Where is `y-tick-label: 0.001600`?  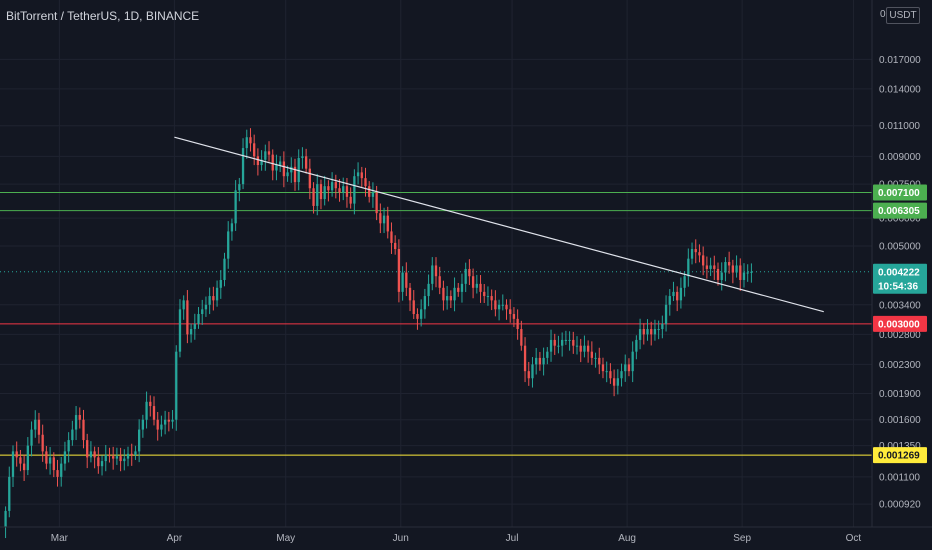
y-tick-label: 0.001600 is located at coordinates (900, 420).